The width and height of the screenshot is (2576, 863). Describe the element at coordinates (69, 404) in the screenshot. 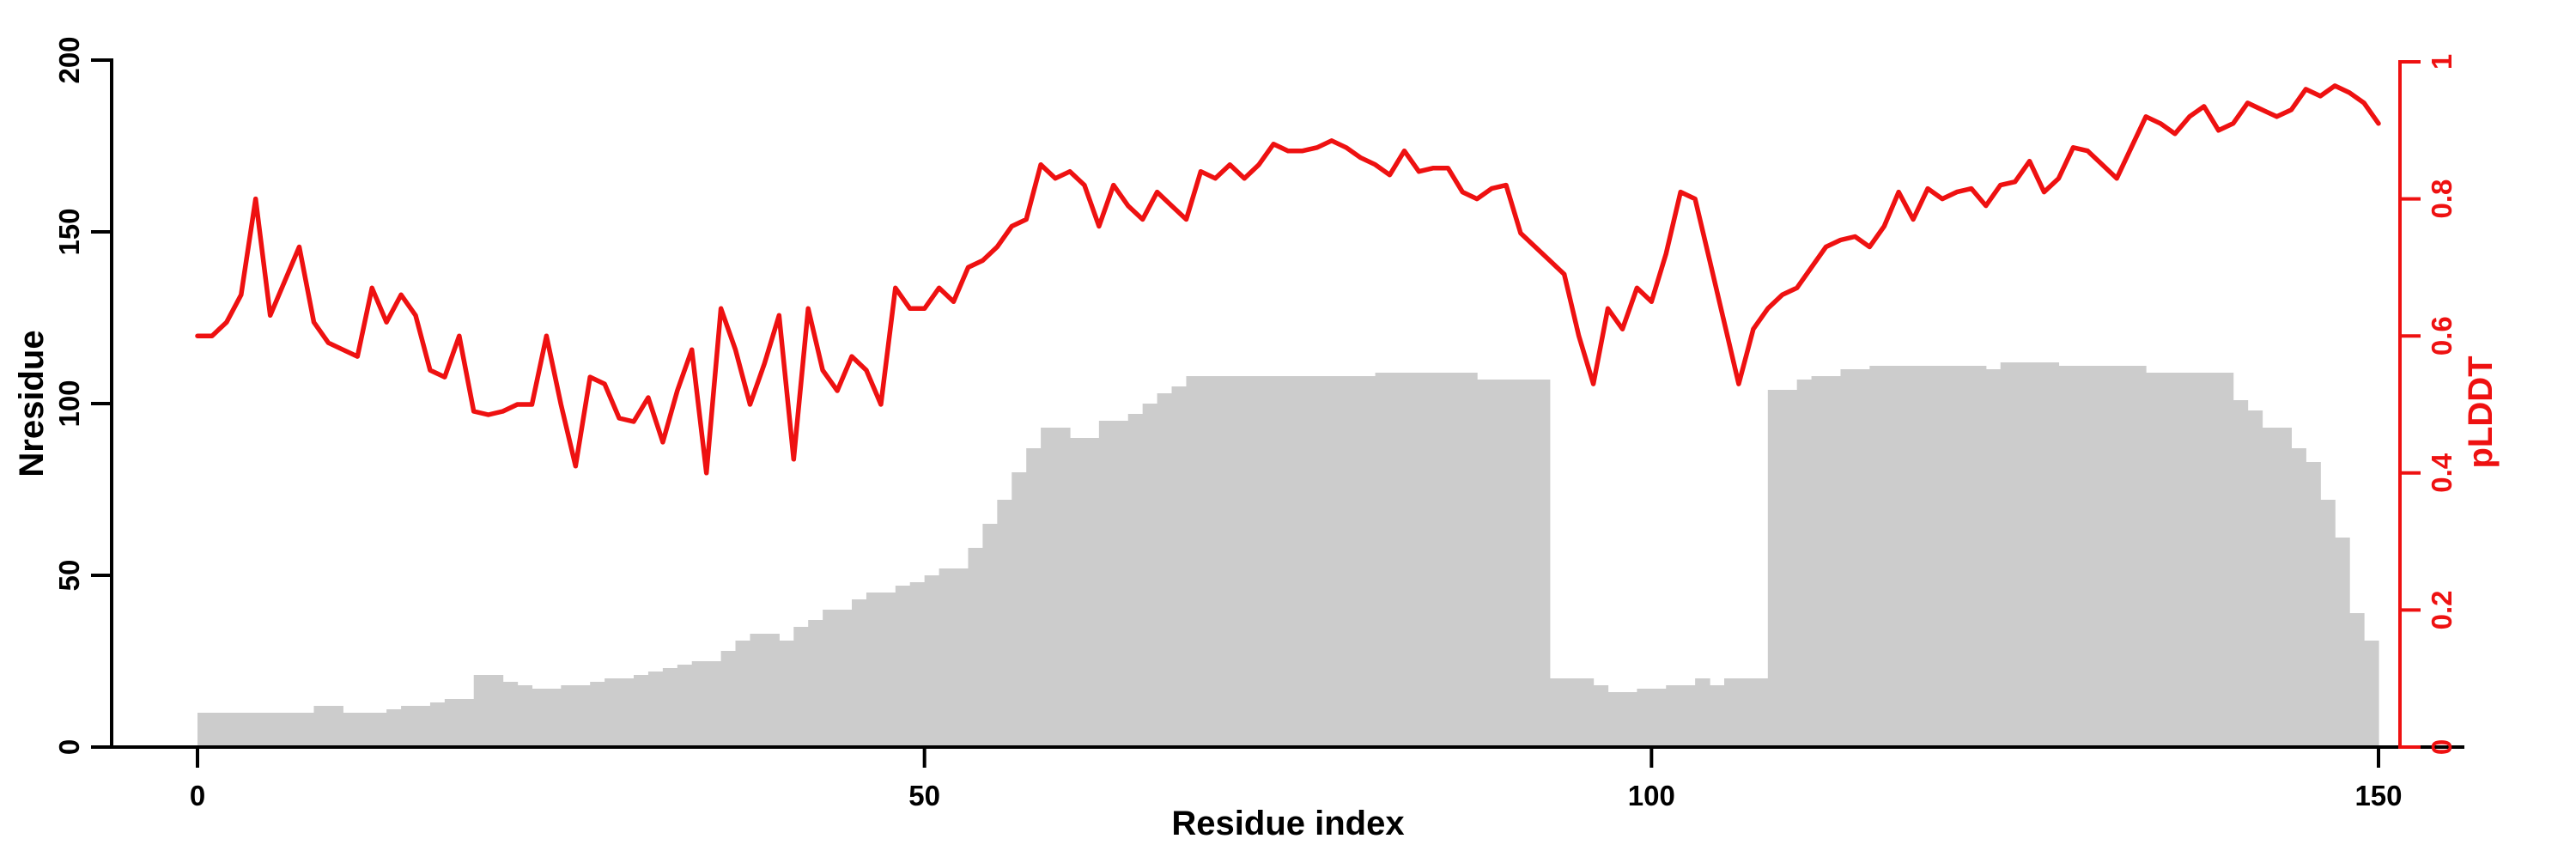

I see `y-left-tick-label: 100` at that location.